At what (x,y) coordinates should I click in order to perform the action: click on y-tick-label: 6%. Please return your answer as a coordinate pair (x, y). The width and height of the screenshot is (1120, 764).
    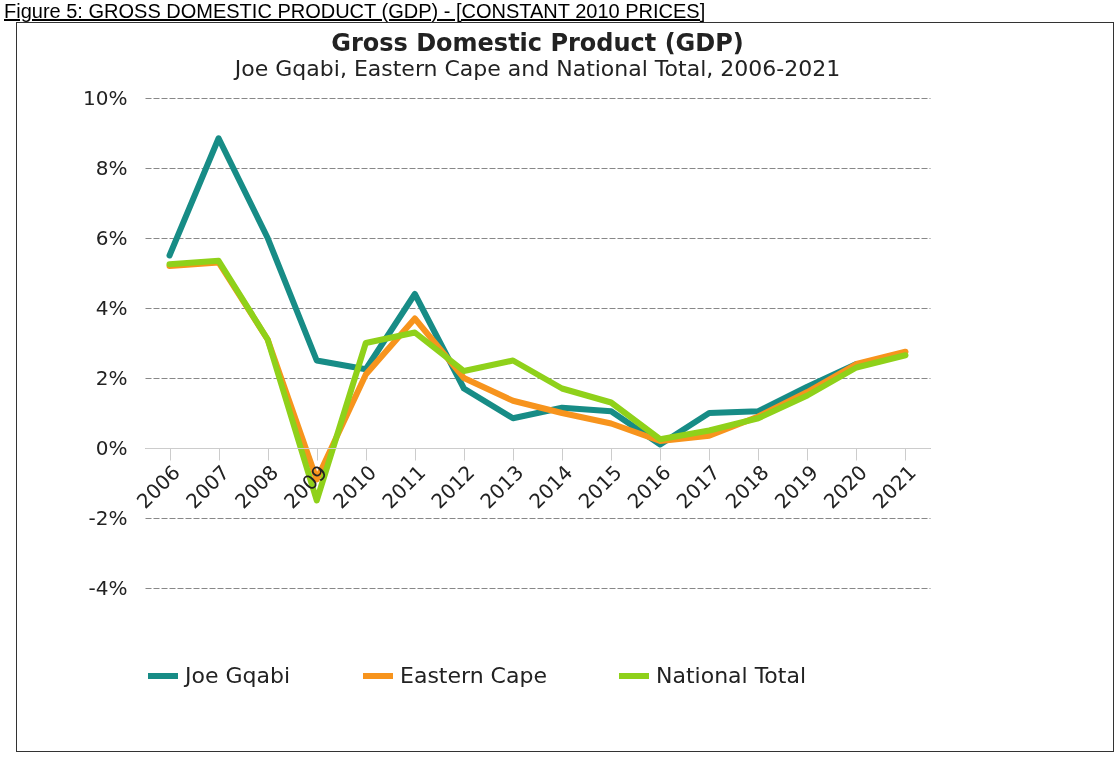
    Looking at the image, I should click on (111, 237).